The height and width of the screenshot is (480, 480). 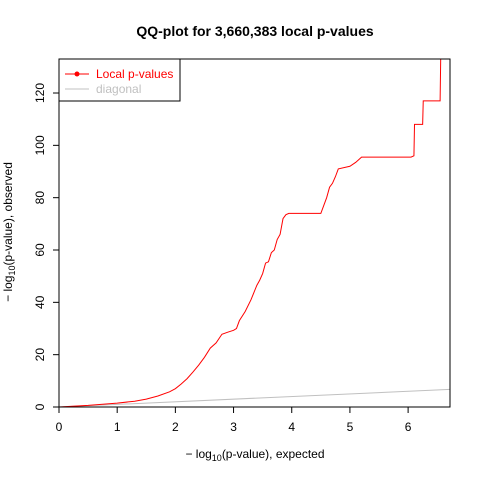 I want to click on x-axis-label-subscript: 10, so click(x=217, y=458).